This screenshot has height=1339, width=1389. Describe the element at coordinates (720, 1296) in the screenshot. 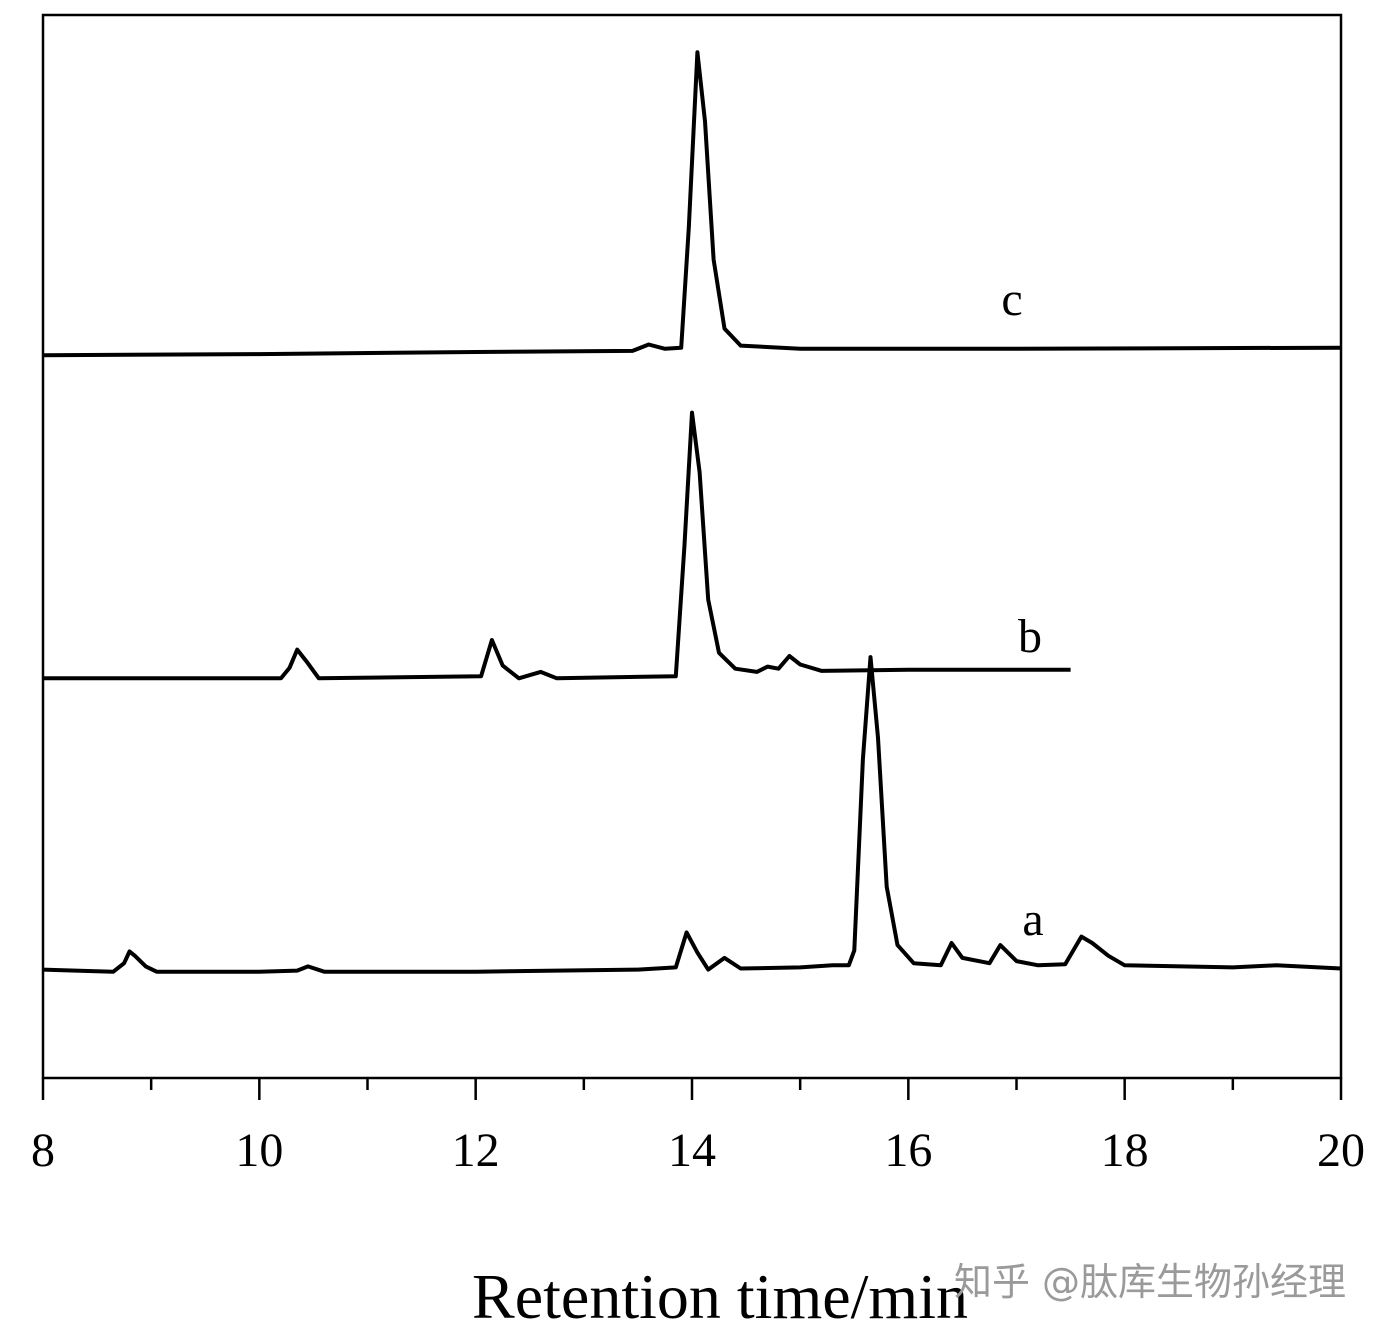

I see `x-axis-label: Retention time/min` at that location.